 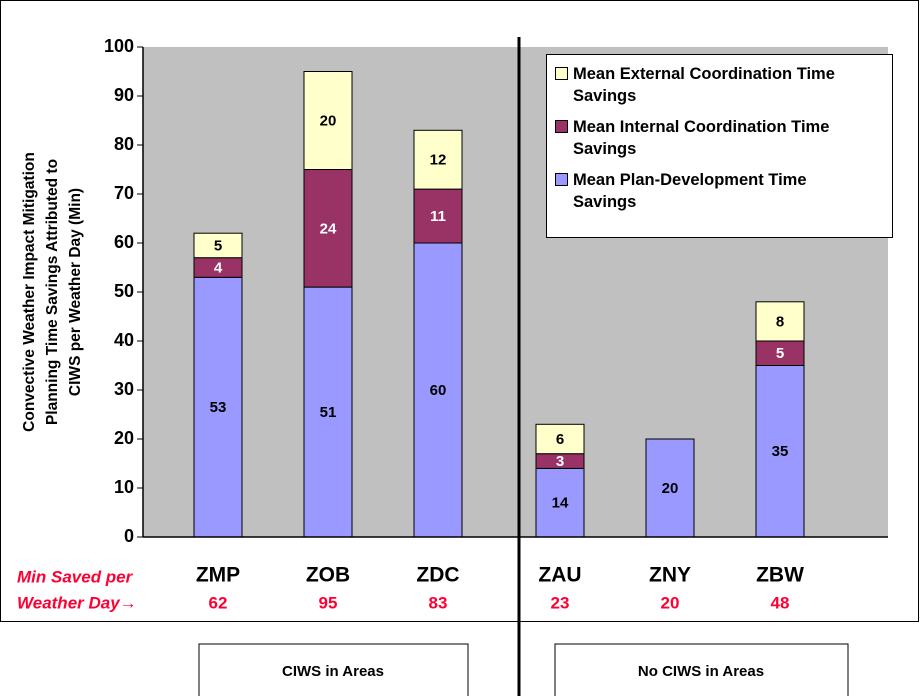 What do you see at coordinates (780, 575) in the screenshot?
I see `x-tick-label: ZBW` at bounding box center [780, 575].